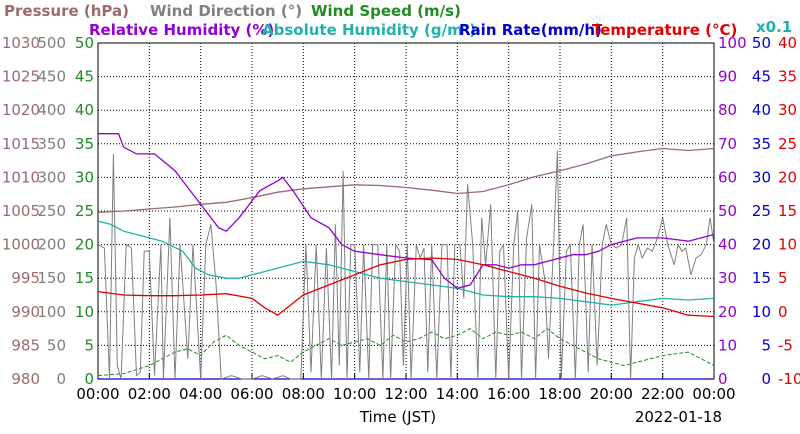 The width and height of the screenshot is (800, 434). I want to click on y-tick-temperature: 0, so click(783, 312).